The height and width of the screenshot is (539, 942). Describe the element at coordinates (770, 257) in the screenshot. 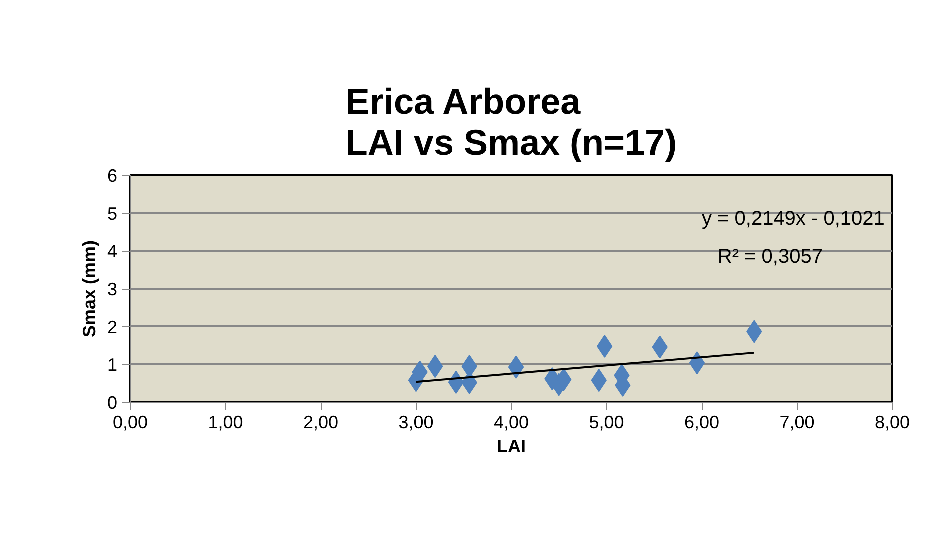

I see `annotation: R² = 0,3057` at that location.